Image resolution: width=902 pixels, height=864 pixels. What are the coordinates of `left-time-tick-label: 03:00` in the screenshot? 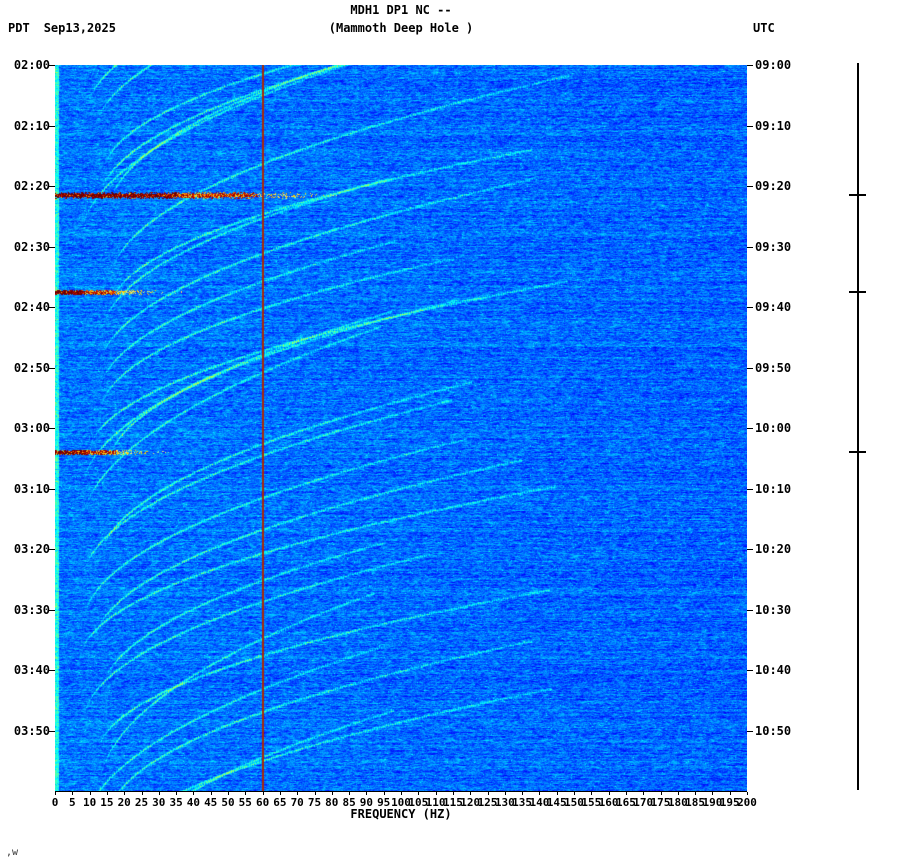 It's located at (31, 428).